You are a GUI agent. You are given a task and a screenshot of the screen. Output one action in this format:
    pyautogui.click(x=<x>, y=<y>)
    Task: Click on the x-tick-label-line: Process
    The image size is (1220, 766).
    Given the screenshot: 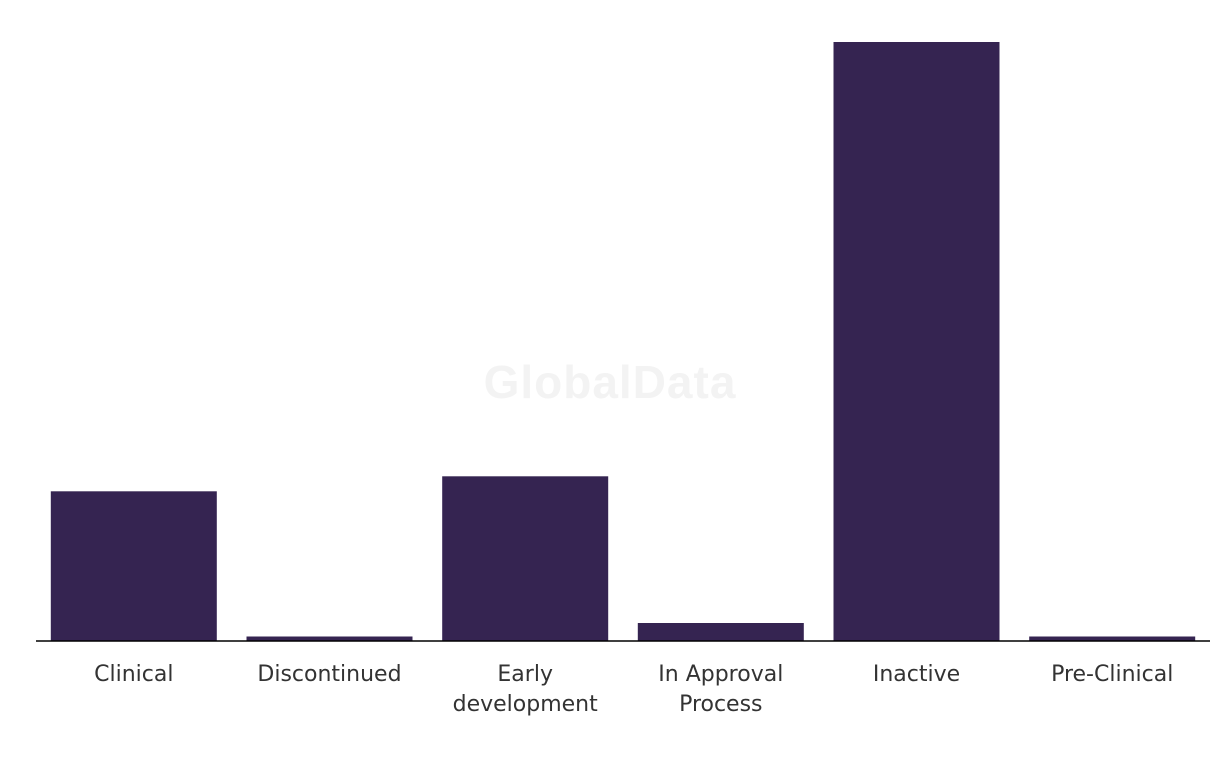 What is the action you would take?
    pyautogui.click(x=720, y=704)
    